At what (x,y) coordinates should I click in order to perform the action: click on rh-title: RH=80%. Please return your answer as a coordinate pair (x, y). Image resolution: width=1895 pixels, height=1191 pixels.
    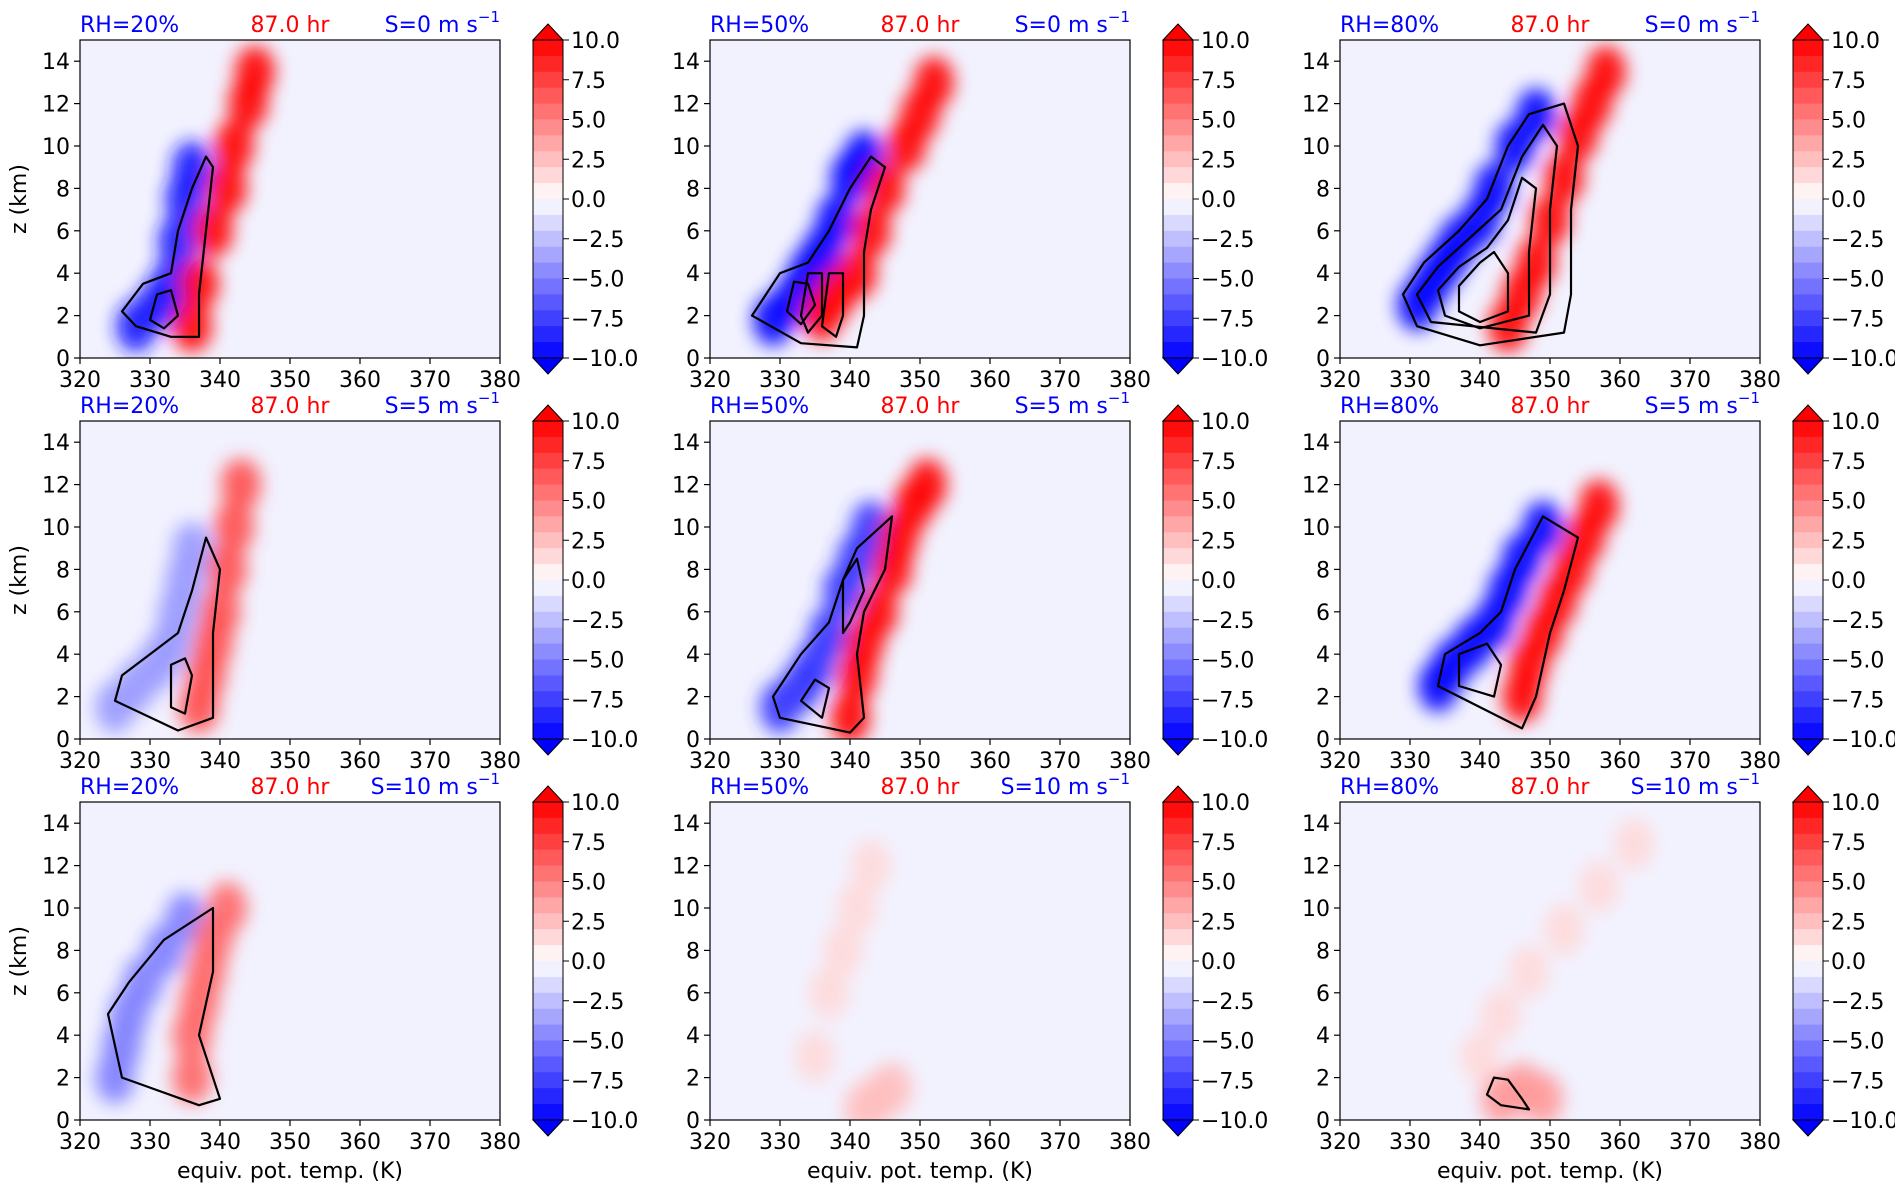
    Looking at the image, I should click on (1389, 787).